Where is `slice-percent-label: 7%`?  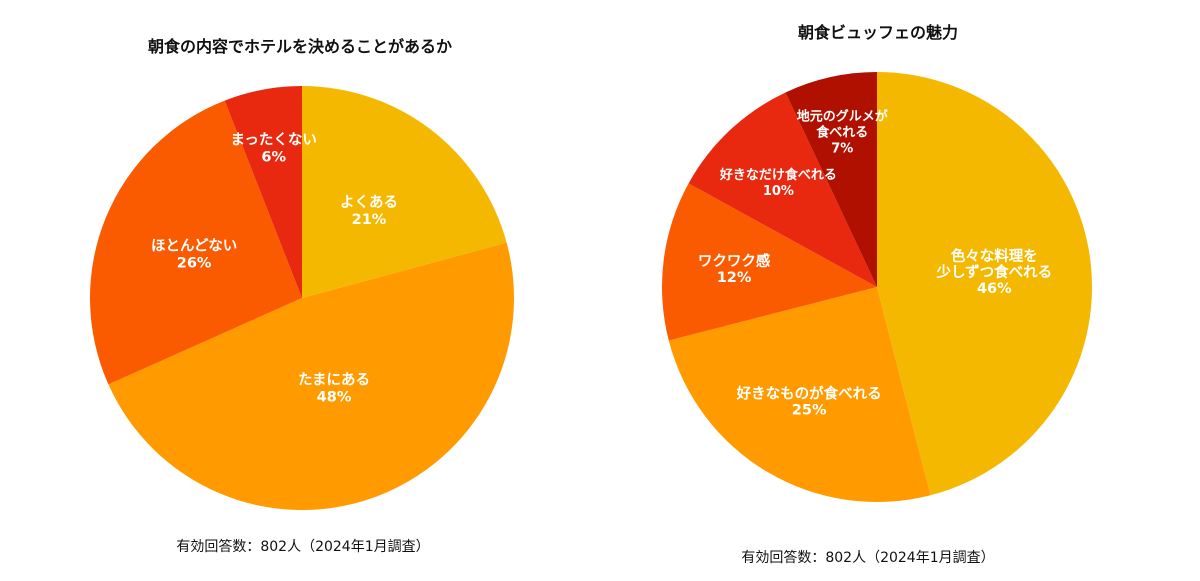 slice-percent-label: 7% is located at coordinates (842, 149).